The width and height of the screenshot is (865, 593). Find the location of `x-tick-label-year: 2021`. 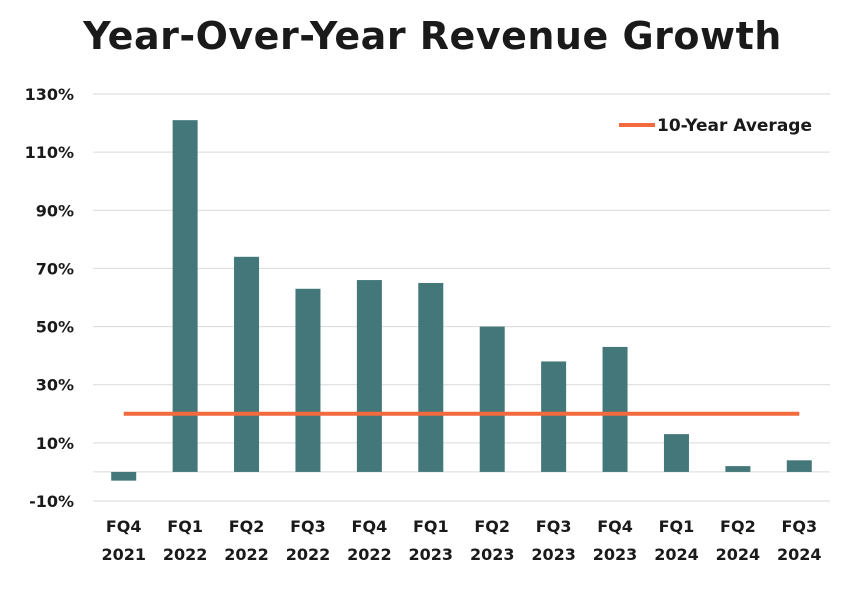

x-tick-label-year: 2021 is located at coordinates (123, 554).